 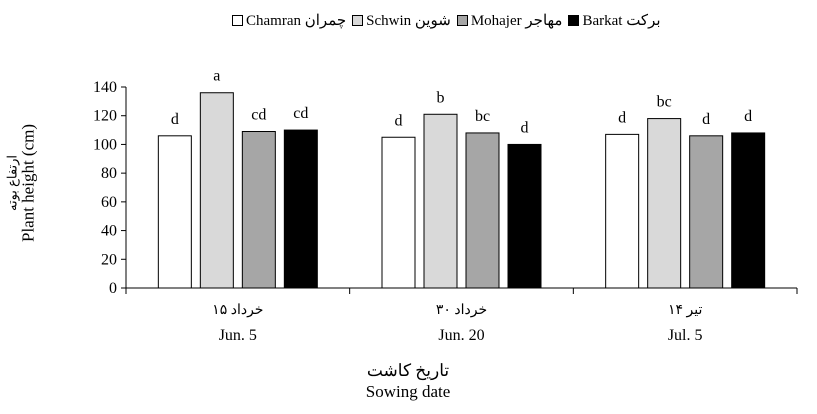 I want to click on x-axis-title: تاریخ کاشت Sowing date, so click(x=408, y=381).